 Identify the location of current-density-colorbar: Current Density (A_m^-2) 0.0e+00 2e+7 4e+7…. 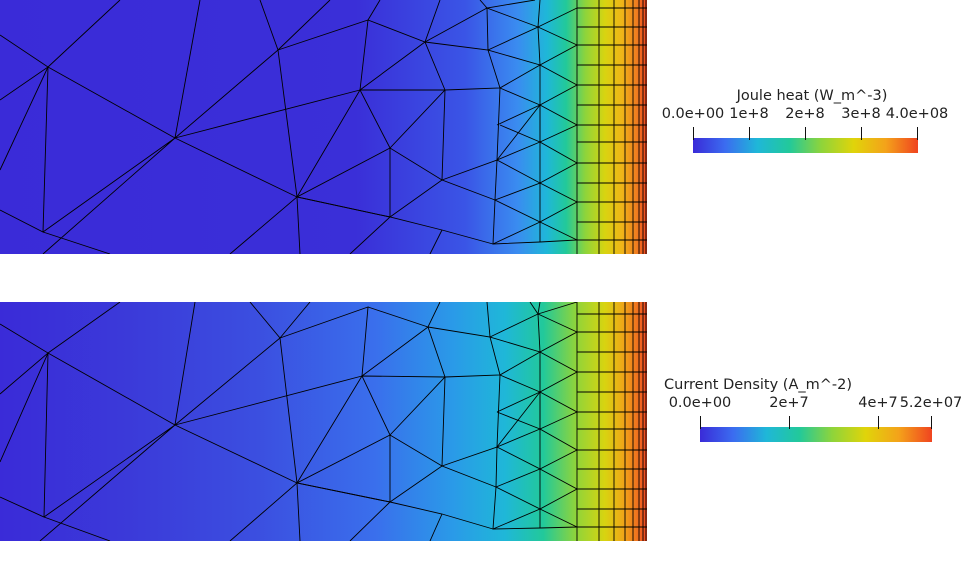
(812, 412).